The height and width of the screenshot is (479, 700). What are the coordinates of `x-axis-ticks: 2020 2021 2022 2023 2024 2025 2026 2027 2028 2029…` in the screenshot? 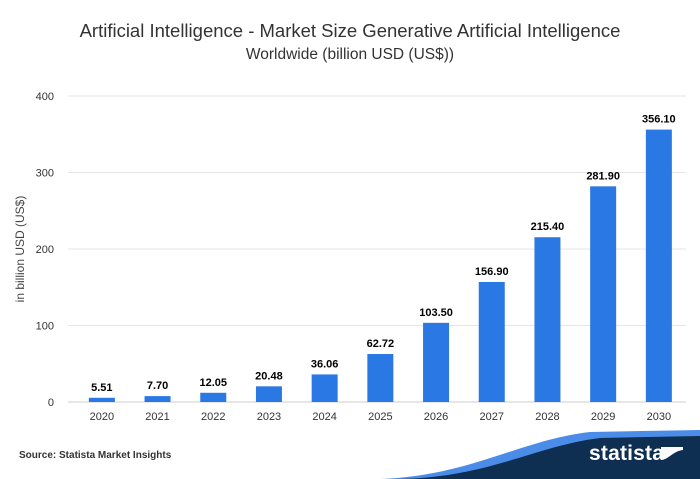 It's located at (380, 417).